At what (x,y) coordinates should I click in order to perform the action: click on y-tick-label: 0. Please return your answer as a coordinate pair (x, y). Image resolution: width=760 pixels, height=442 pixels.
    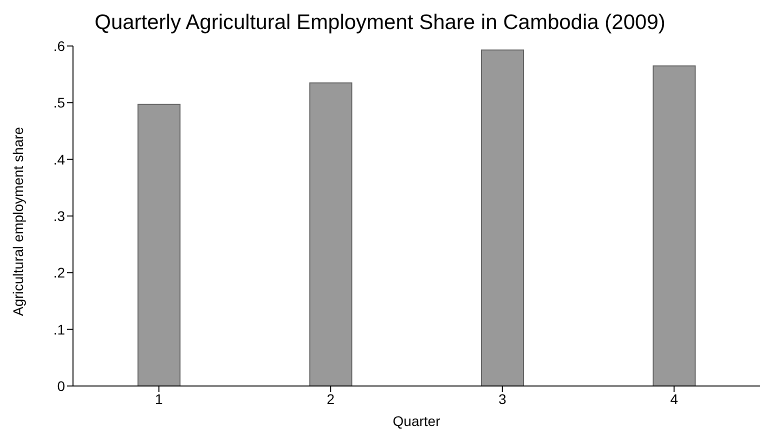
    Looking at the image, I should click on (61, 386).